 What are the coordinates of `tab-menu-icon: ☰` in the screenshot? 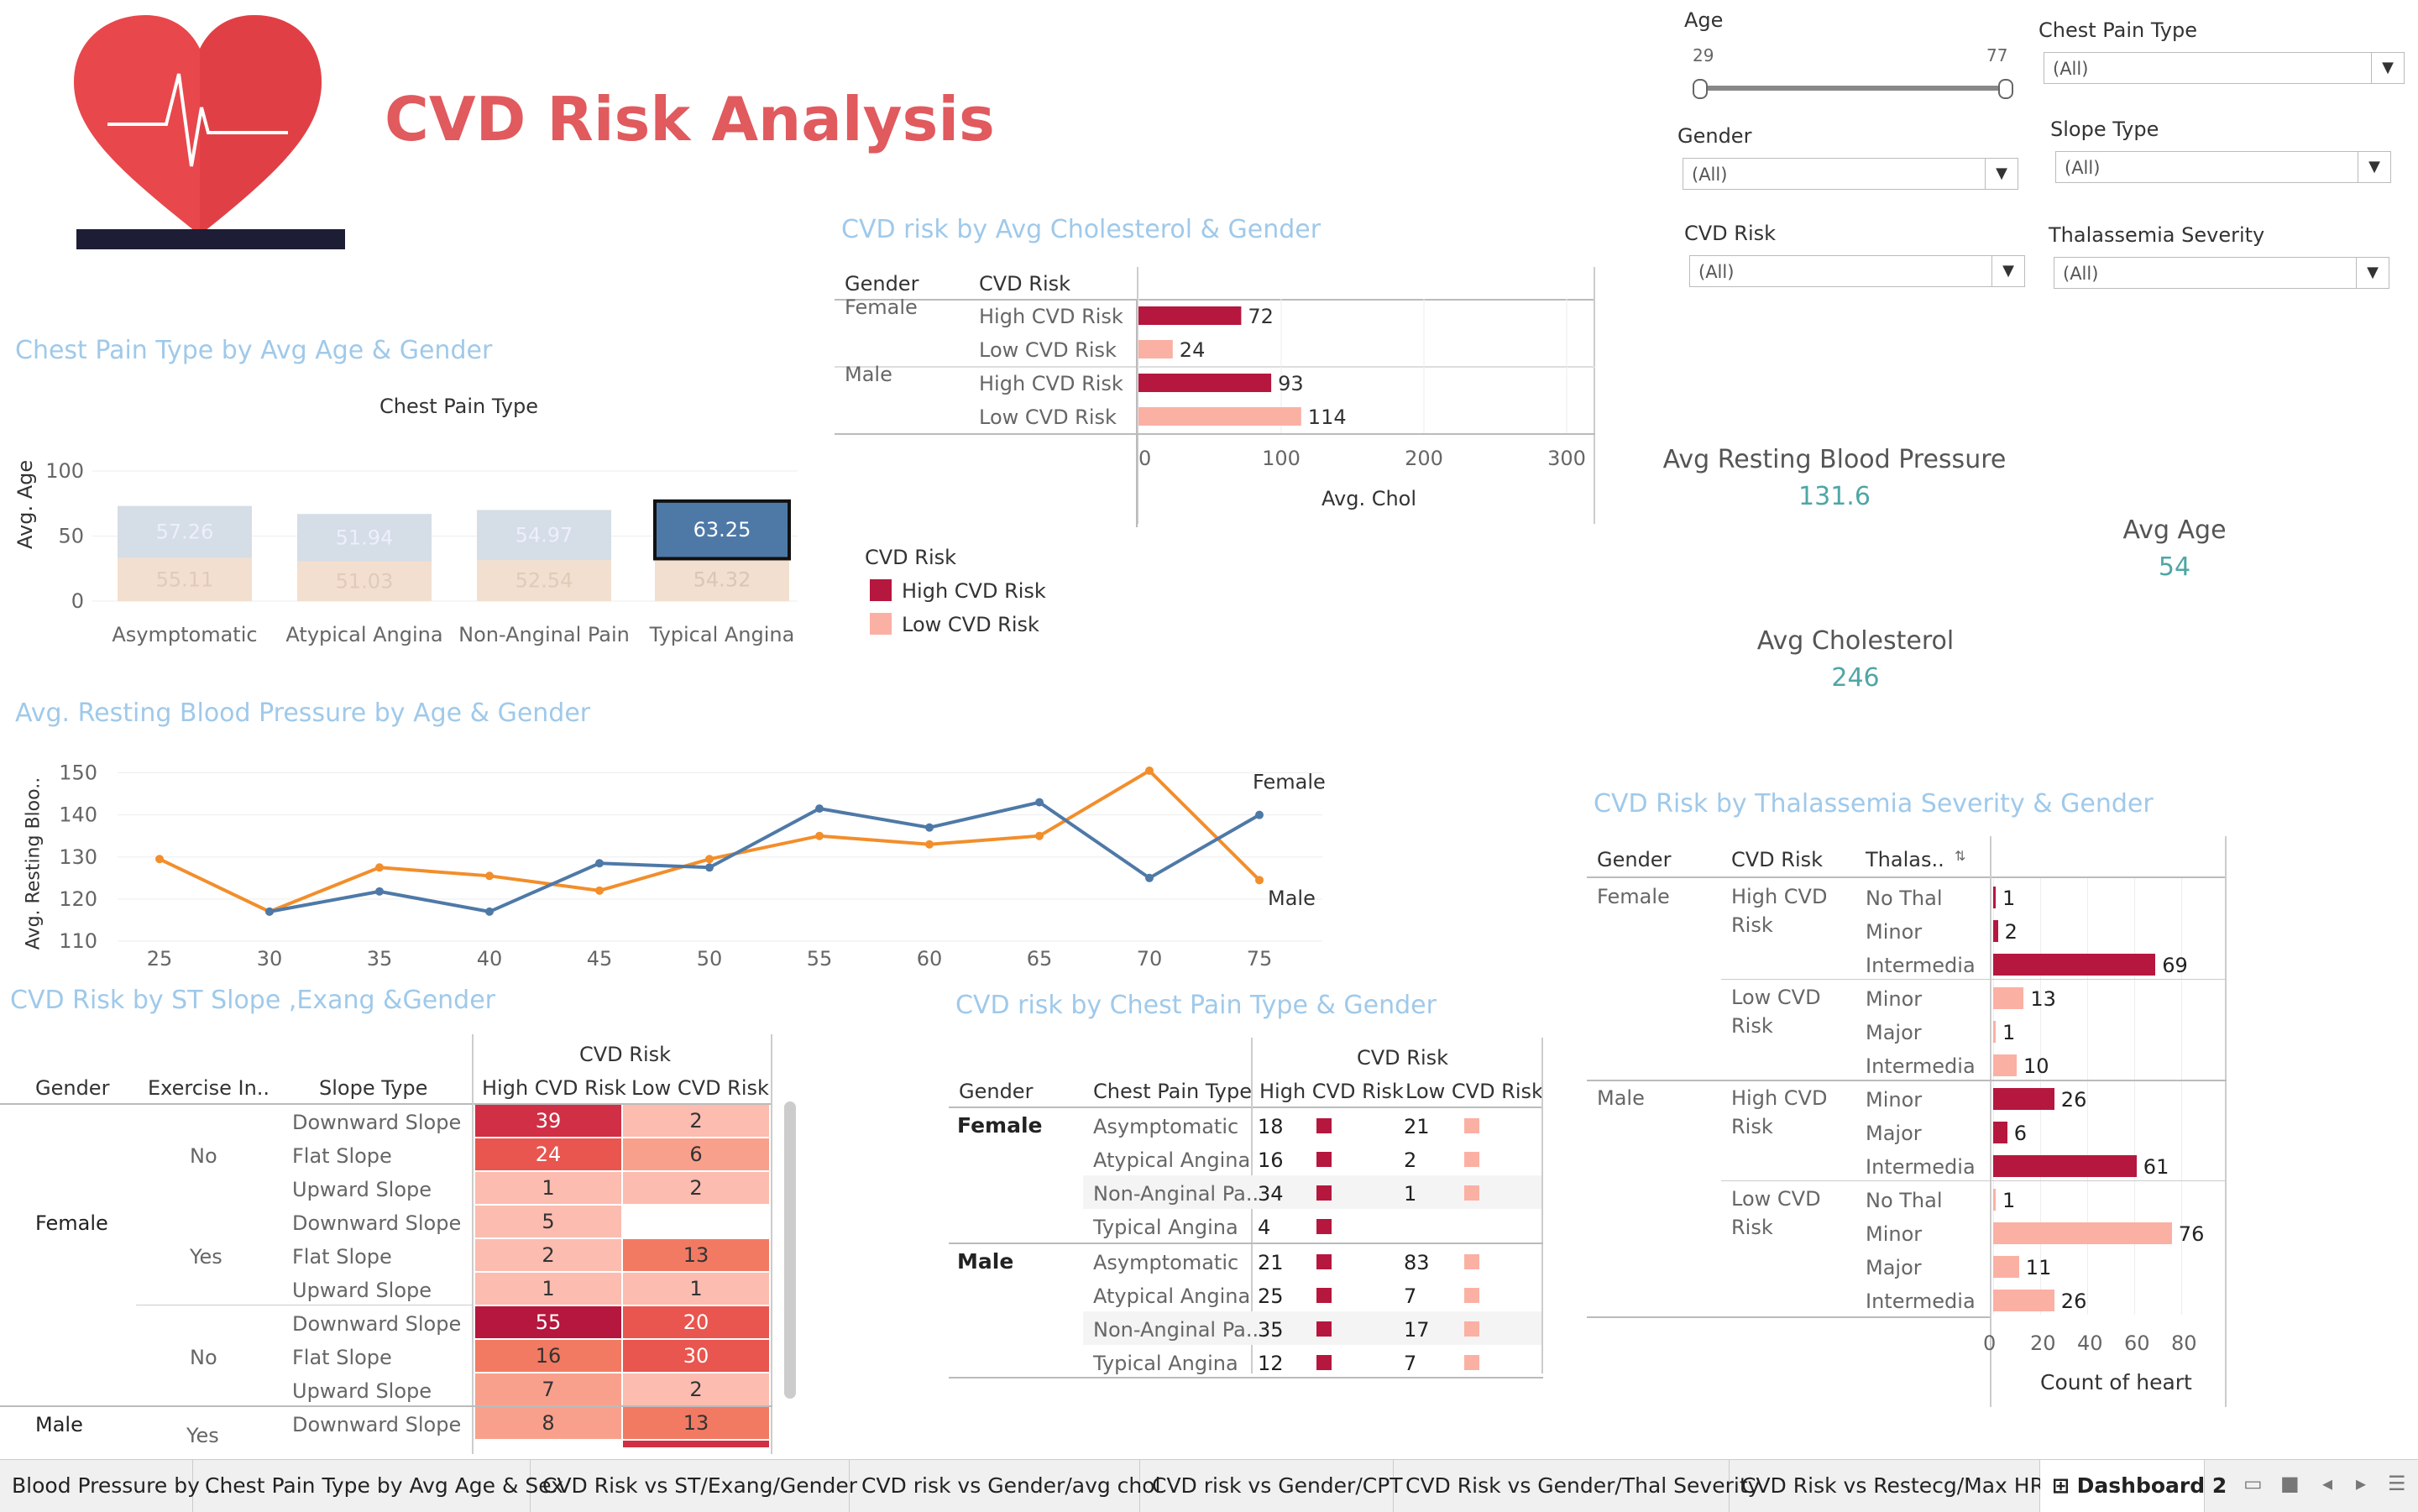 It's located at (2397, 1483).